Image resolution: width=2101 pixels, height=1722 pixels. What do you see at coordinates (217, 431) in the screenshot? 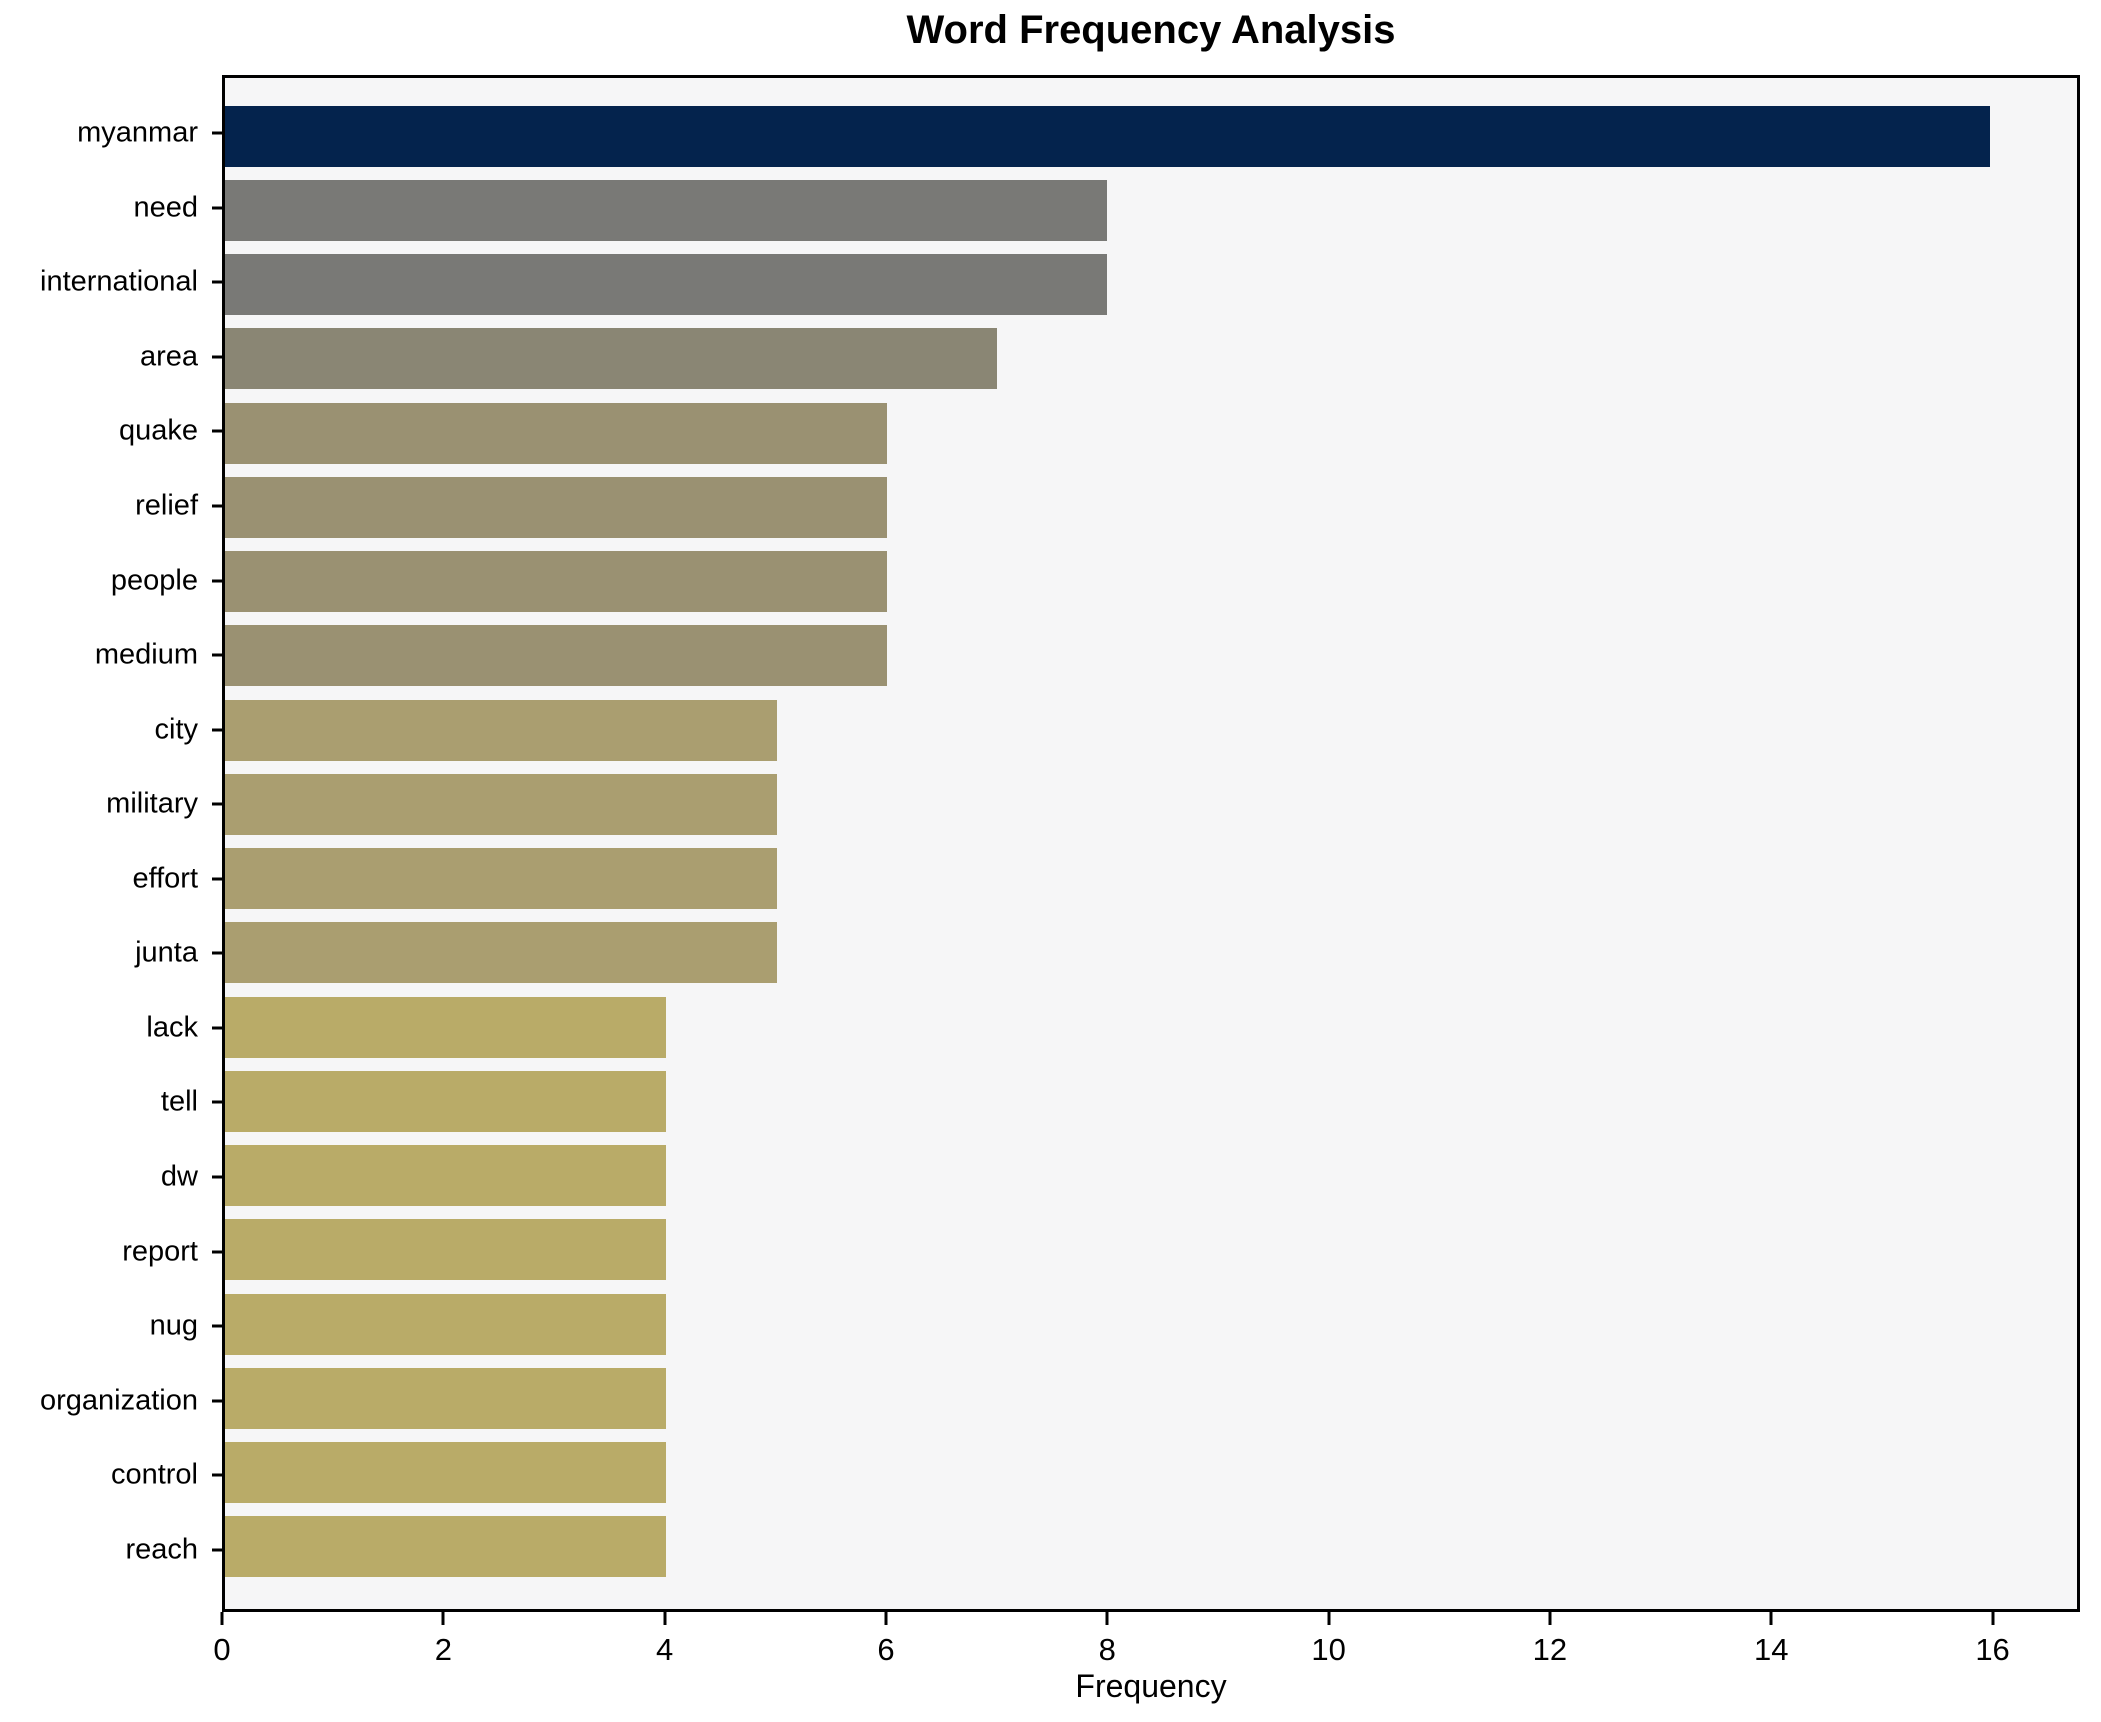
I see `y-tick-quake` at bounding box center [217, 431].